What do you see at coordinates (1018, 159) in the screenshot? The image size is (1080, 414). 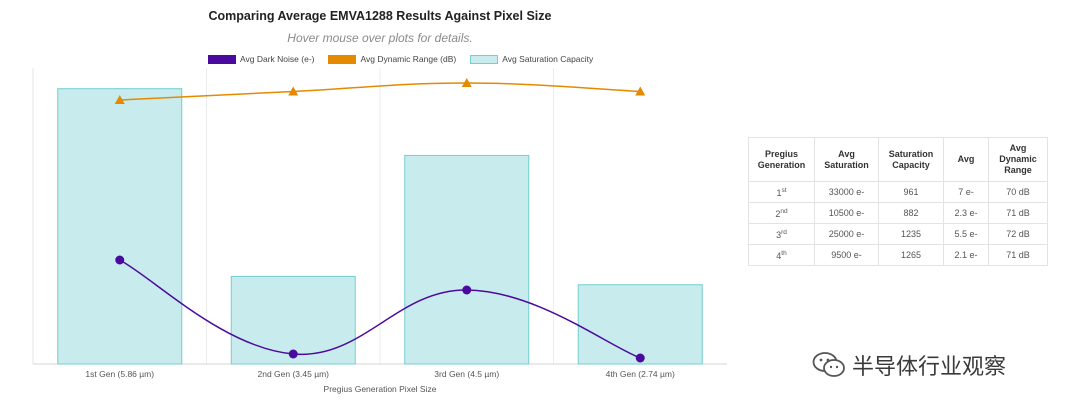 I see `header-avg-dynamic-range: Avg Dynamic Range` at bounding box center [1018, 159].